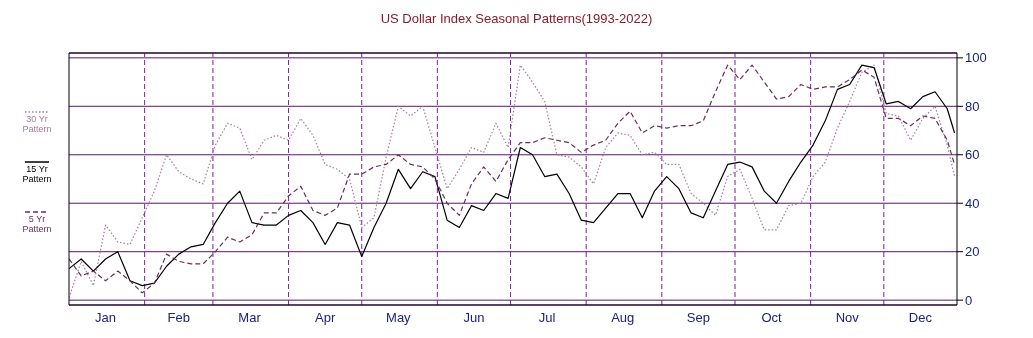 The image size is (1033, 338). I want to click on x-tick-label: Jun, so click(474, 318).